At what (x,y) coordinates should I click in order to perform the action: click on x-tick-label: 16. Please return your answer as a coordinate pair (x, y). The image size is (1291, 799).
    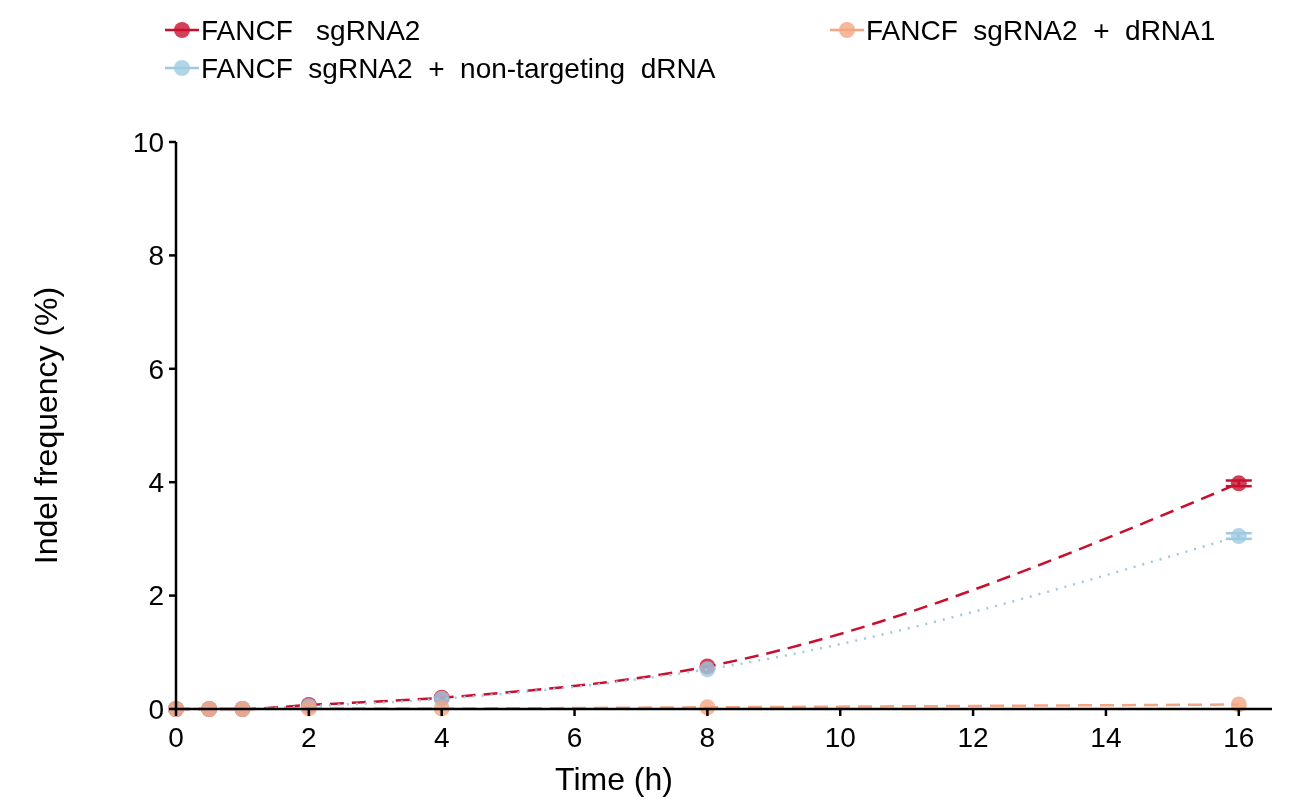
    Looking at the image, I should click on (1239, 737).